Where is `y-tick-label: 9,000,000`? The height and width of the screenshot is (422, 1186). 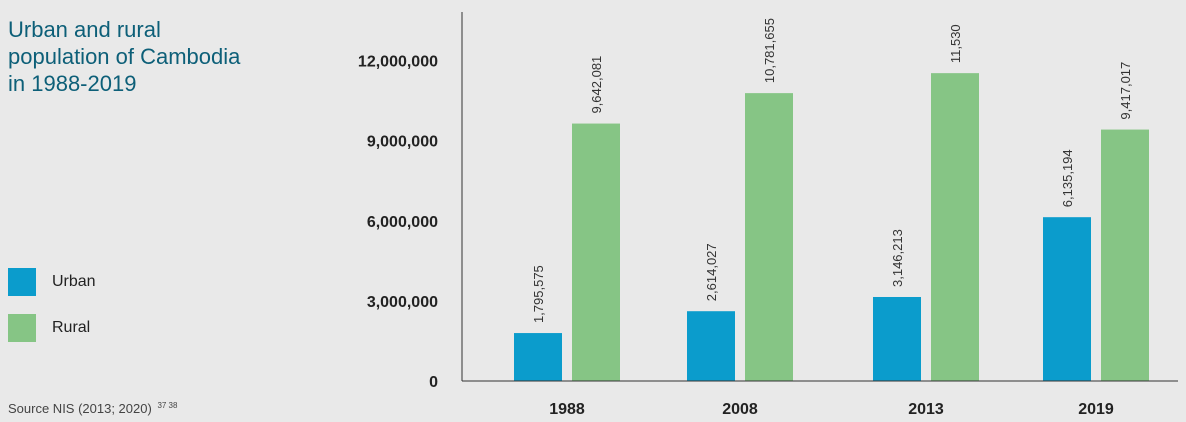 y-tick-label: 9,000,000 is located at coordinates (402, 142).